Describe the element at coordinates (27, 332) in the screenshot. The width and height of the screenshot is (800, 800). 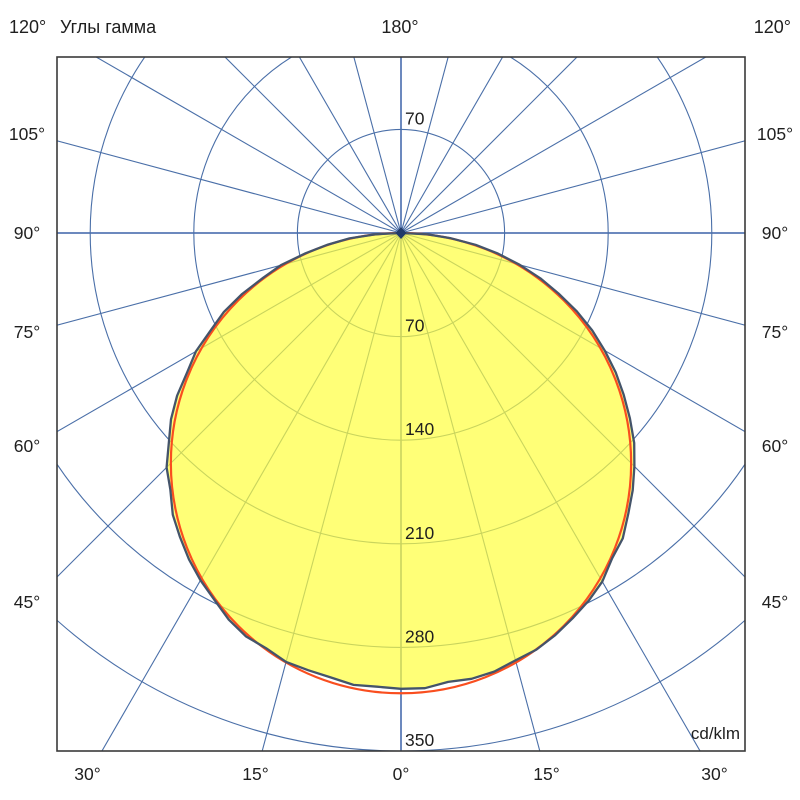
I see `gamma-axis-label-left: 75°` at that location.